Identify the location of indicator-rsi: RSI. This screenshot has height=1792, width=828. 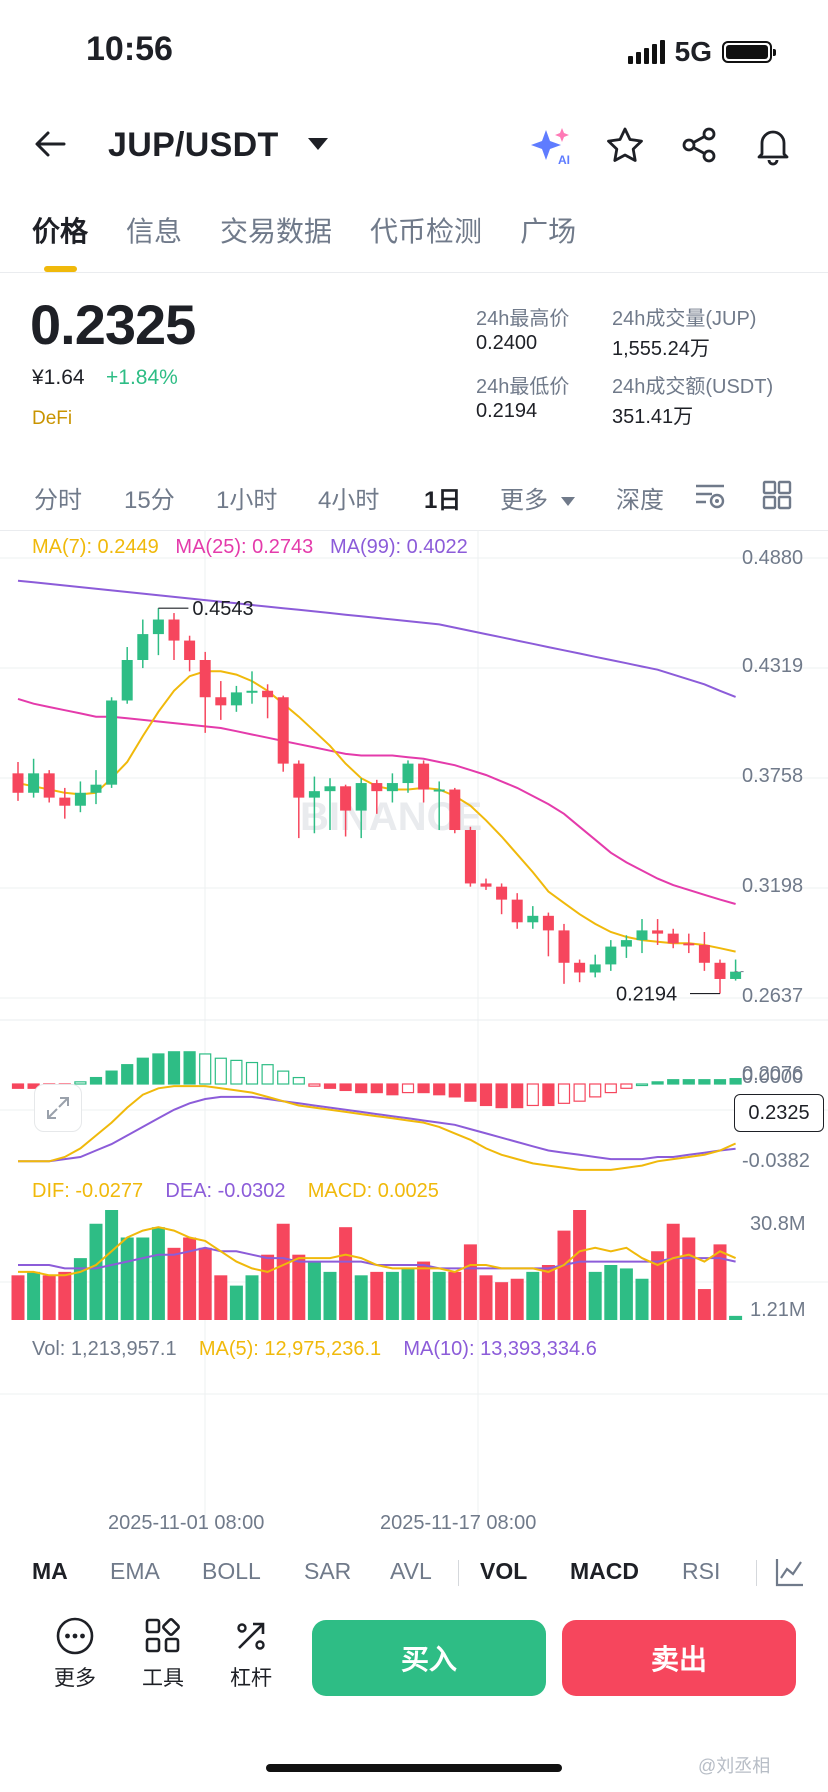
(701, 1571).